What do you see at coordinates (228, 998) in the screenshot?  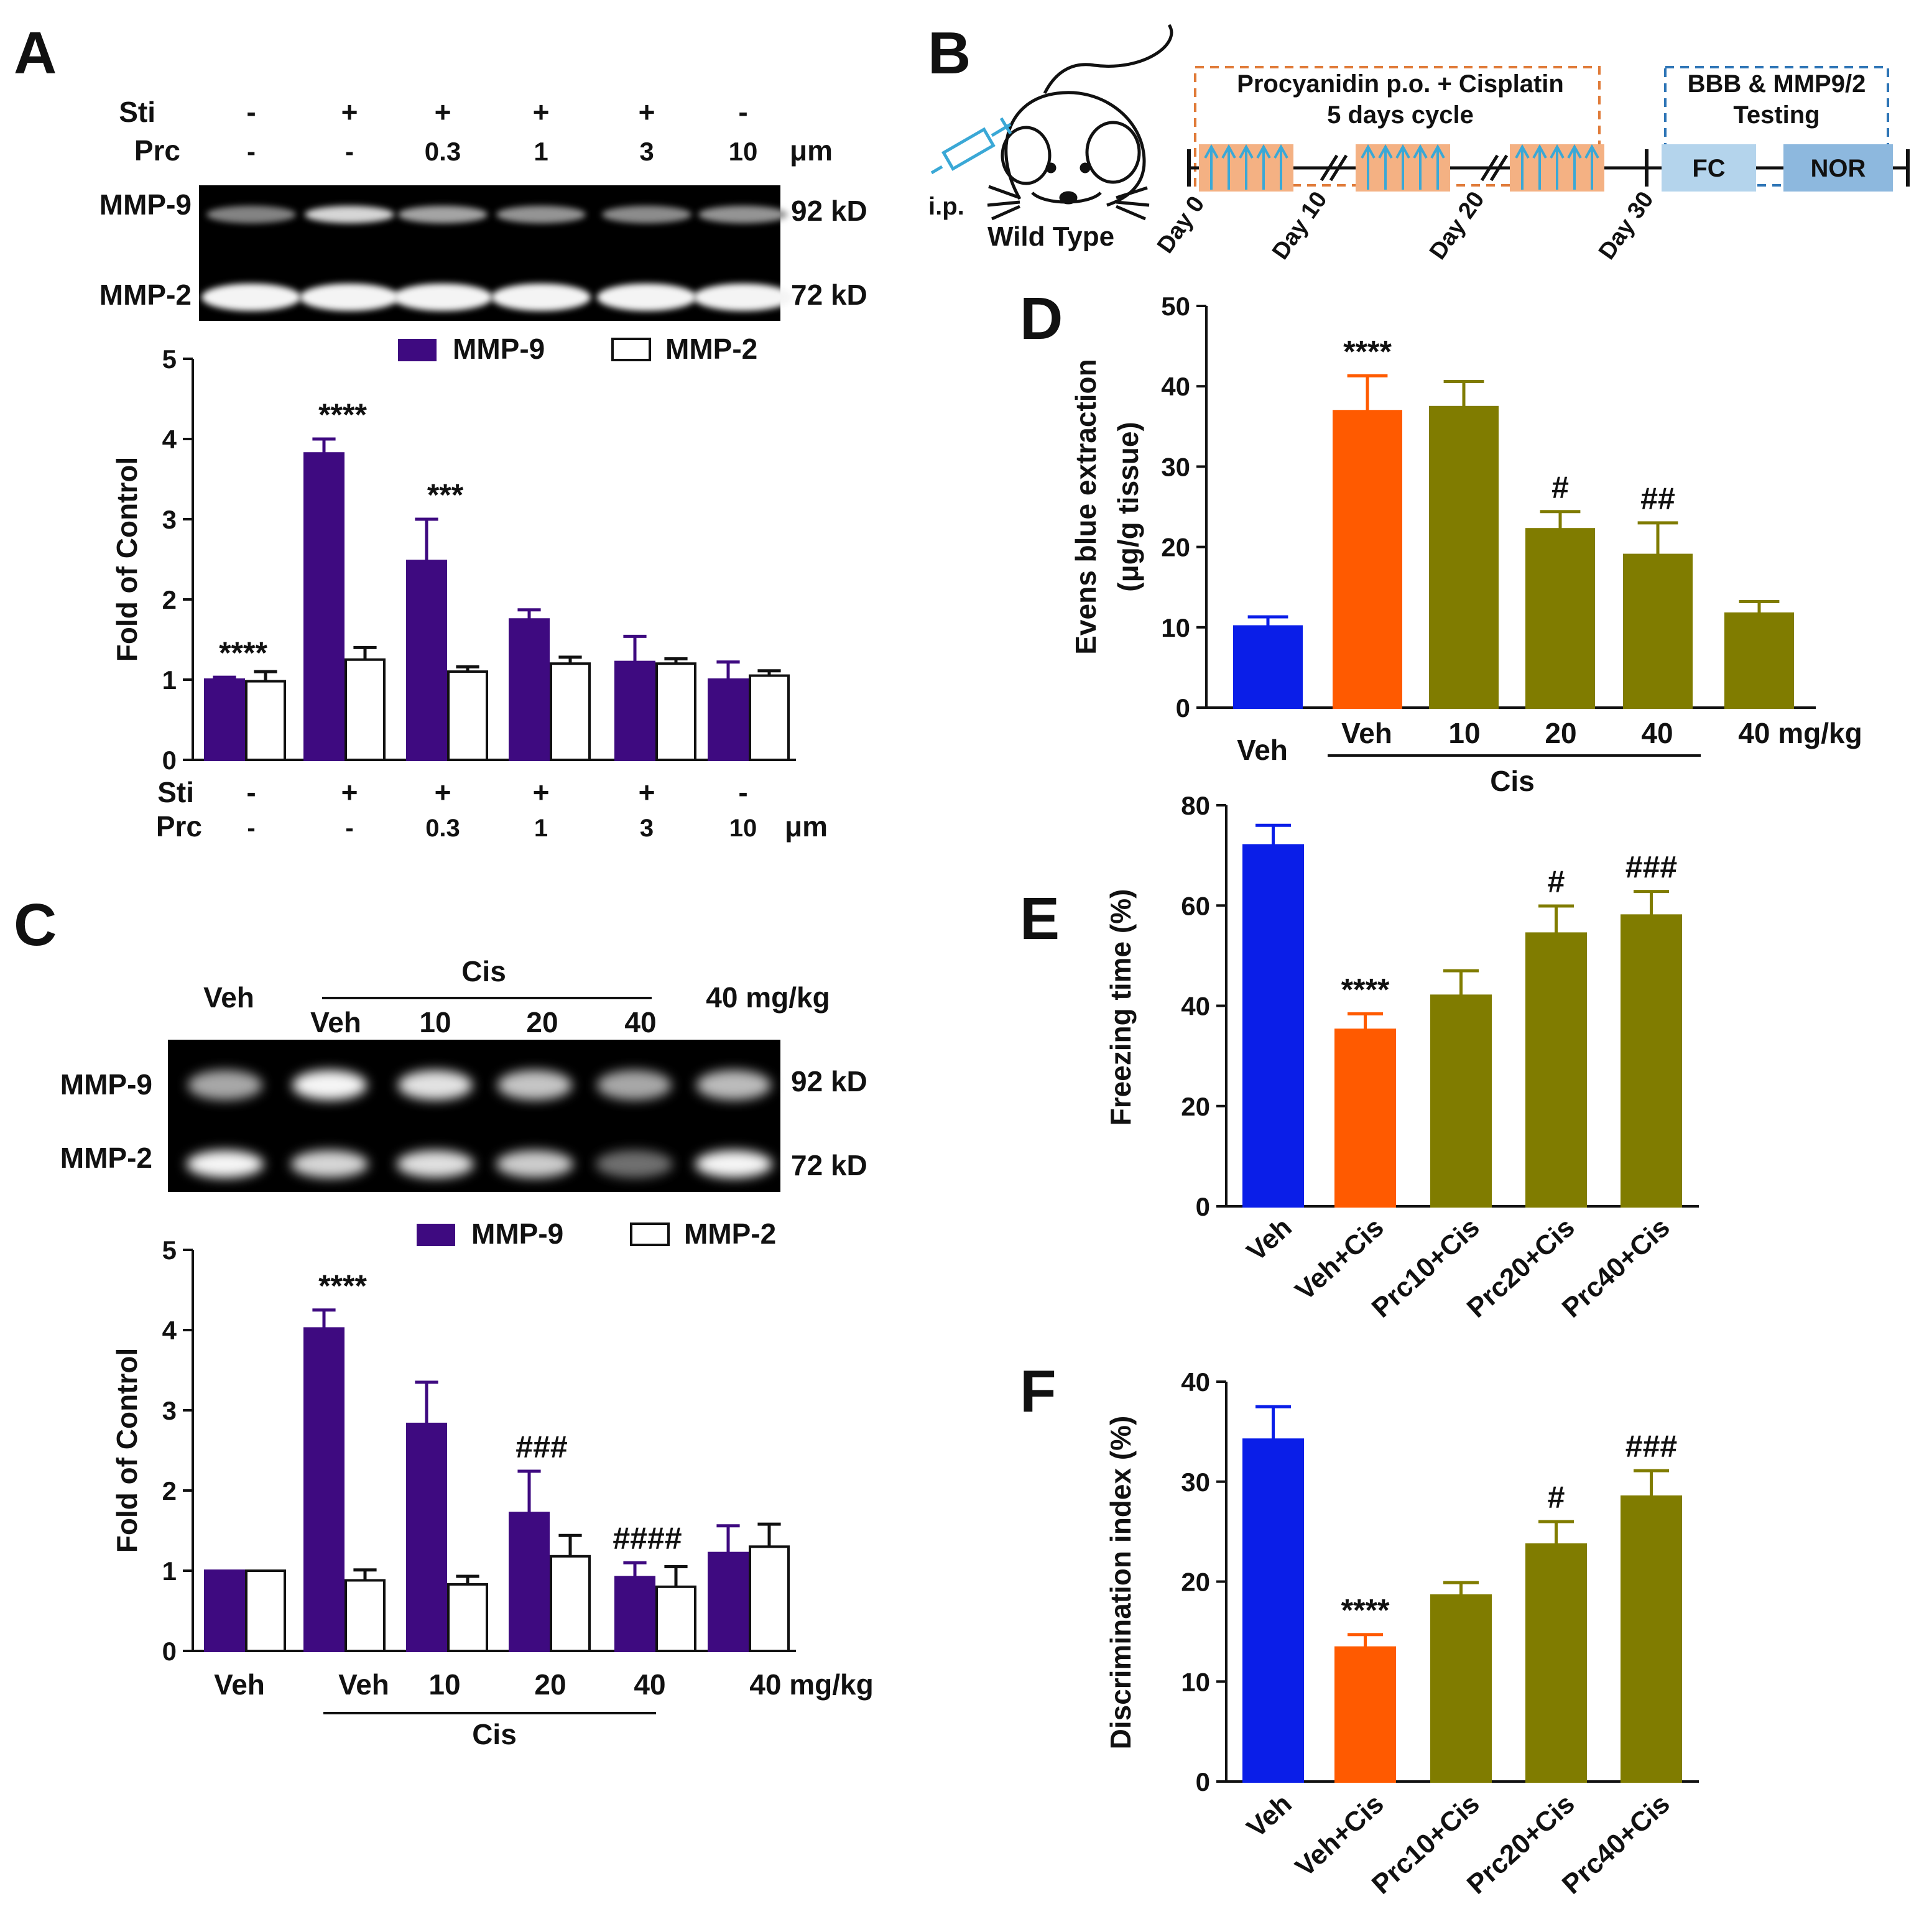 I see `blot-c-veh-label: Veh` at bounding box center [228, 998].